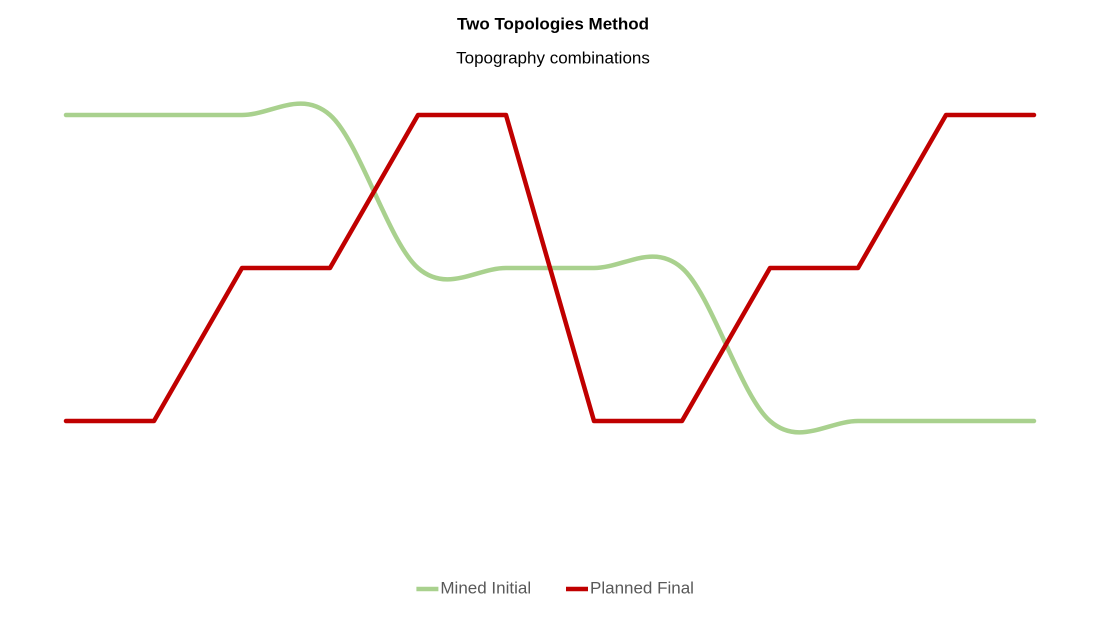  Describe the element at coordinates (485, 587) in the screenshot. I see `legend-label: Mined Initial` at that location.